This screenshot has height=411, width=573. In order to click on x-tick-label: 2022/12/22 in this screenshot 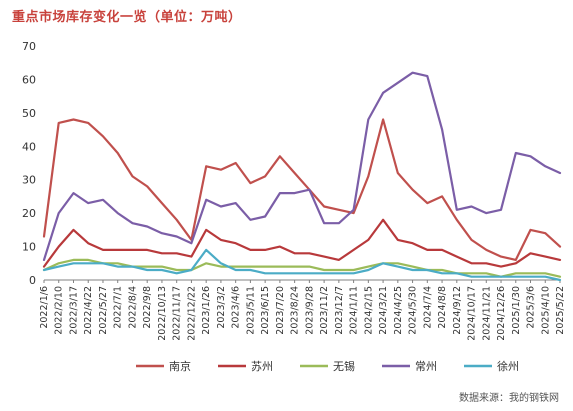, I will do `click(191, 313)`.